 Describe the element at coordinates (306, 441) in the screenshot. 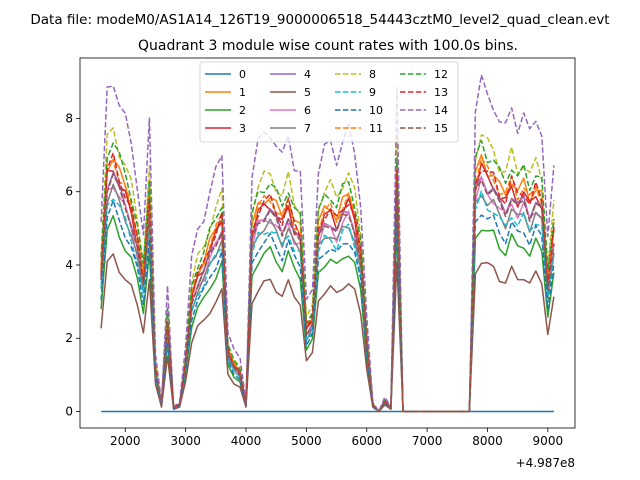

I see `x-tick-label-5000: 5000` at that location.